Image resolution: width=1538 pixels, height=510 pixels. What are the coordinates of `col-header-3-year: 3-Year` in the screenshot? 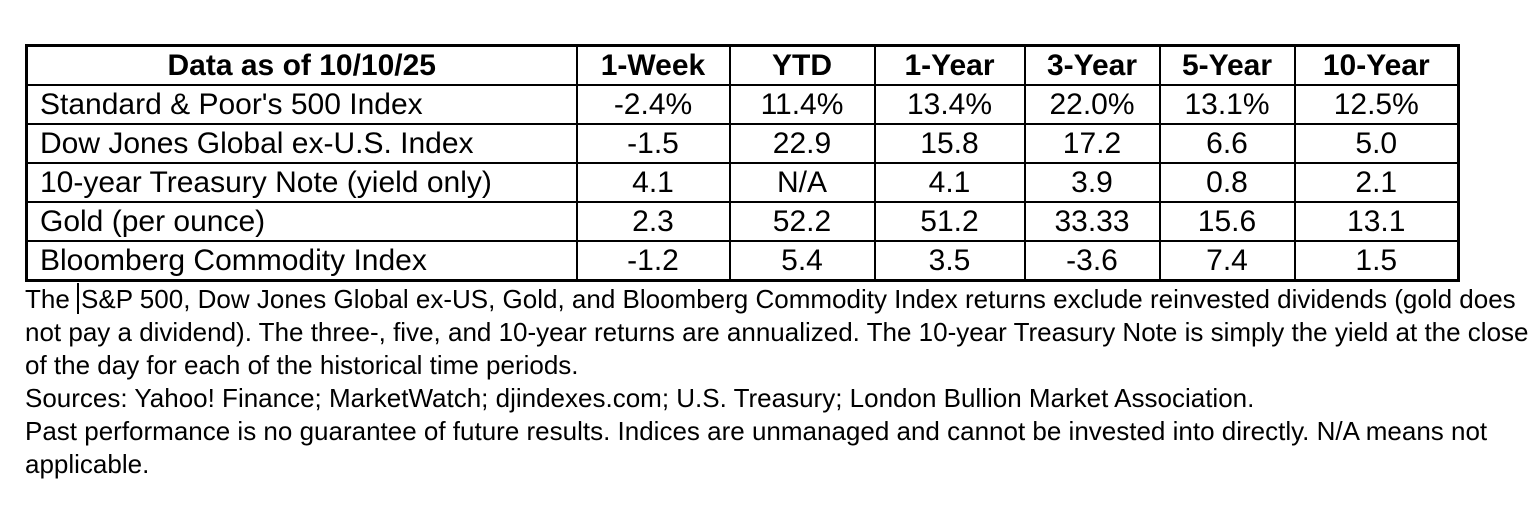 It's located at (1092, 65).